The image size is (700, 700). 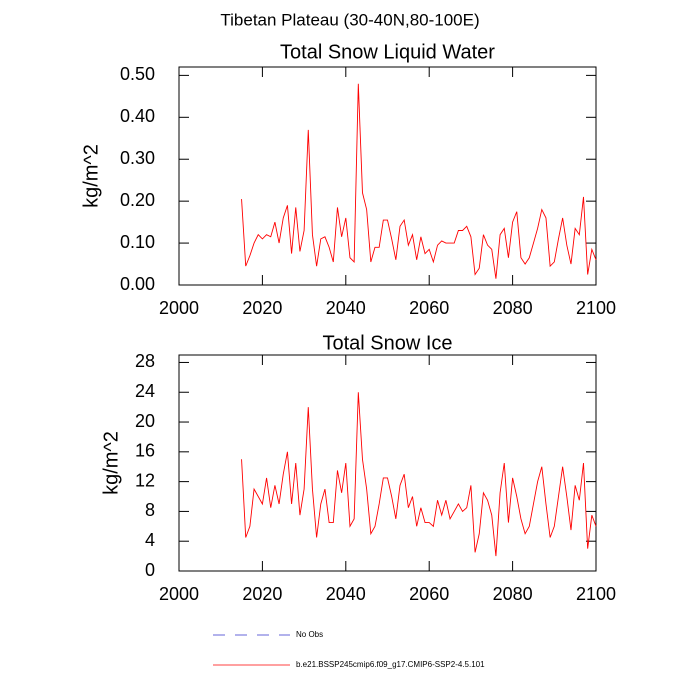 I want to click on y-tick-label: 16, so click(x=145, y=451).